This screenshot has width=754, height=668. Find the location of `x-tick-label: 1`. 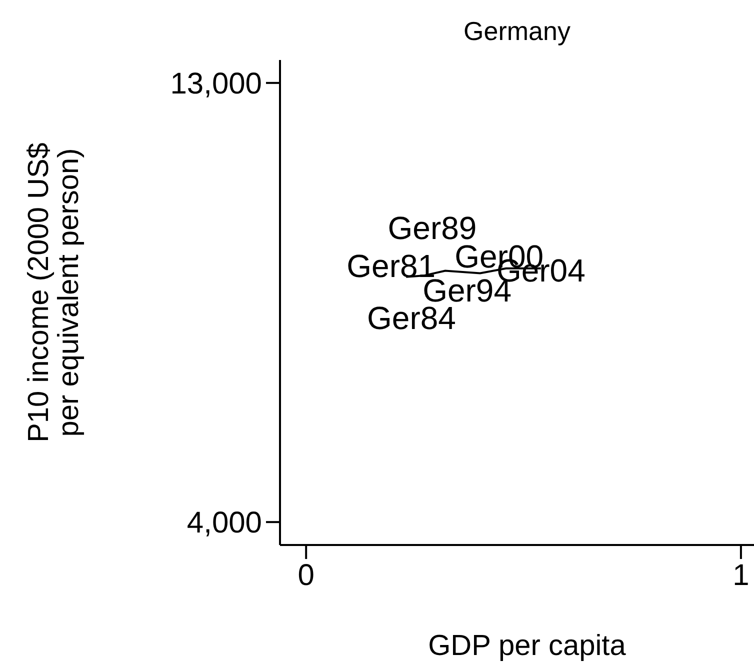

x-tick-label: 1 is located at coordinates (741, 575).